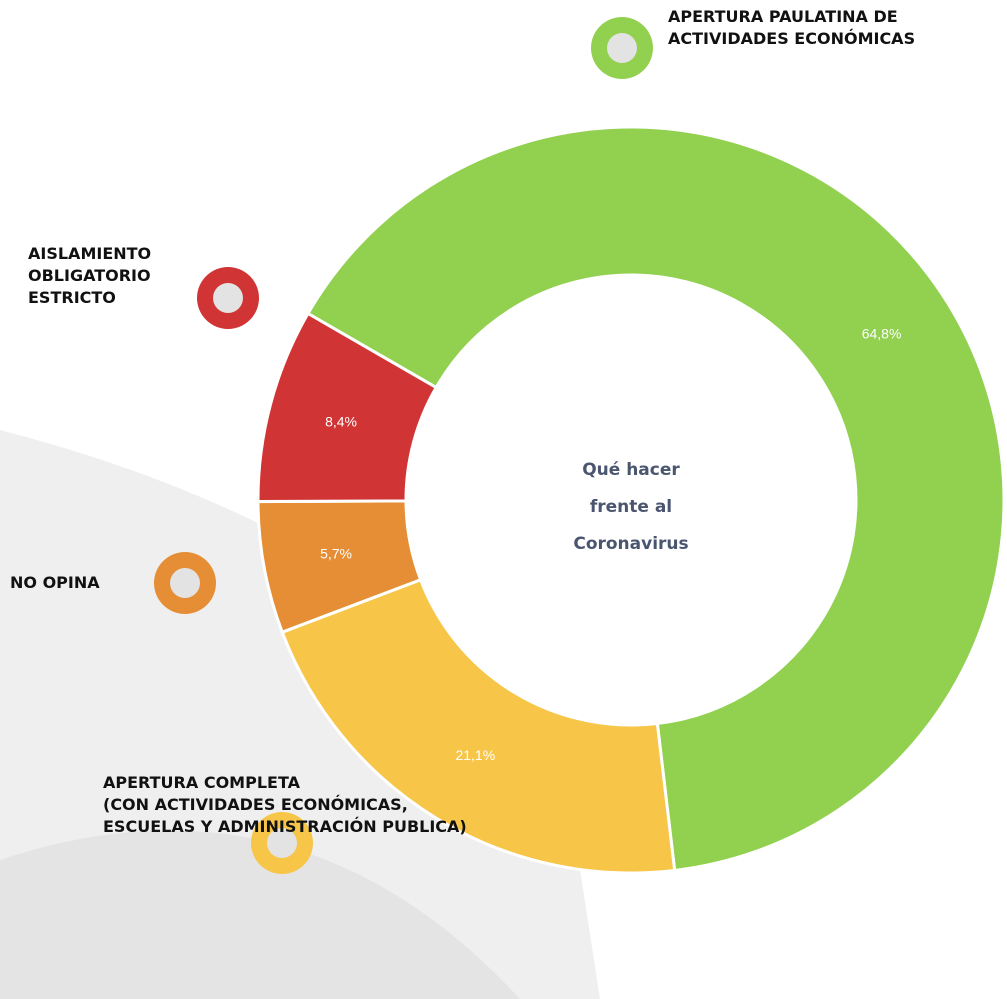  Describe the element at coordinates (341, 422) in the screenshot. I see `value-label: 8,4%` at that location.